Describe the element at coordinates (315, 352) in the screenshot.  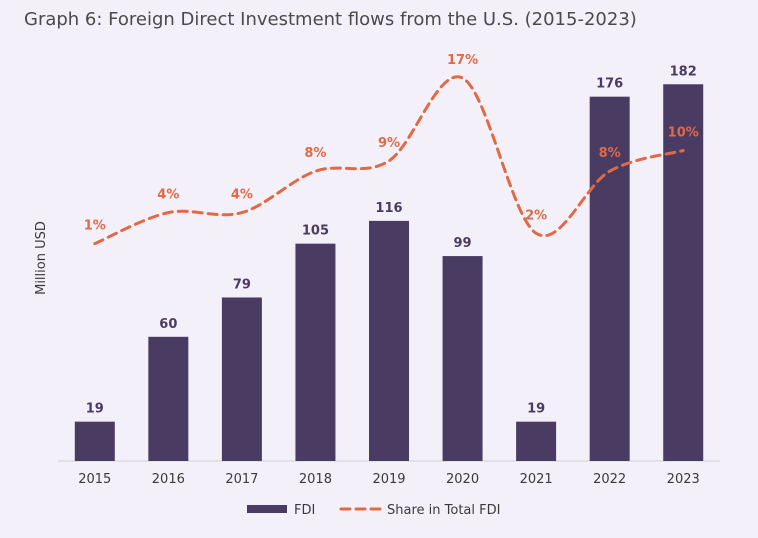
I see `bar-2018` at that location.